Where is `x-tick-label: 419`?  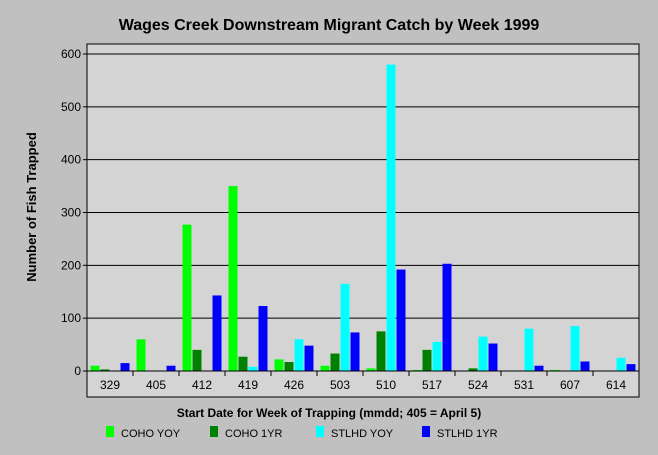 x-tick-label: 419 is located at coordinates (248, 385).